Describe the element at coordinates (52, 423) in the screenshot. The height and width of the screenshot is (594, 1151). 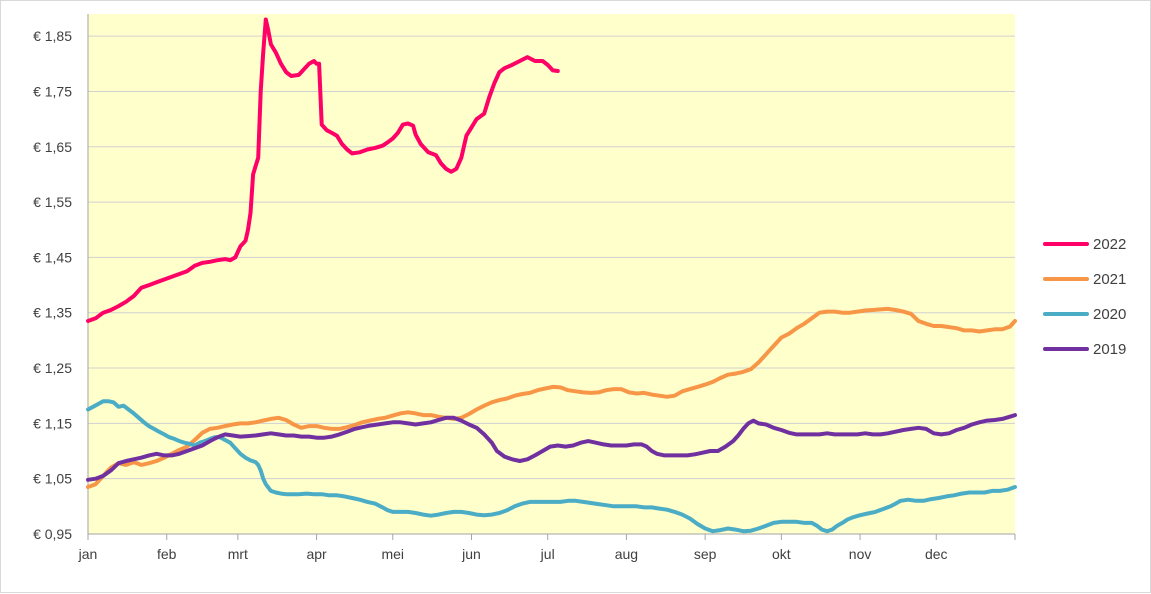
I see `y-tick-label: € 1,15` at that location.